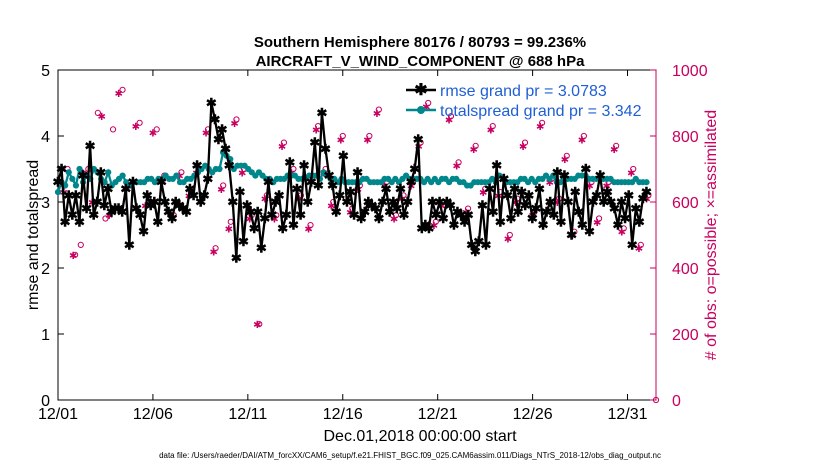 The width and height of the screenshot is (830, 470). I want to click on right-axis-ticks: 0 200 400 600 800 1000, so click(679, 236).